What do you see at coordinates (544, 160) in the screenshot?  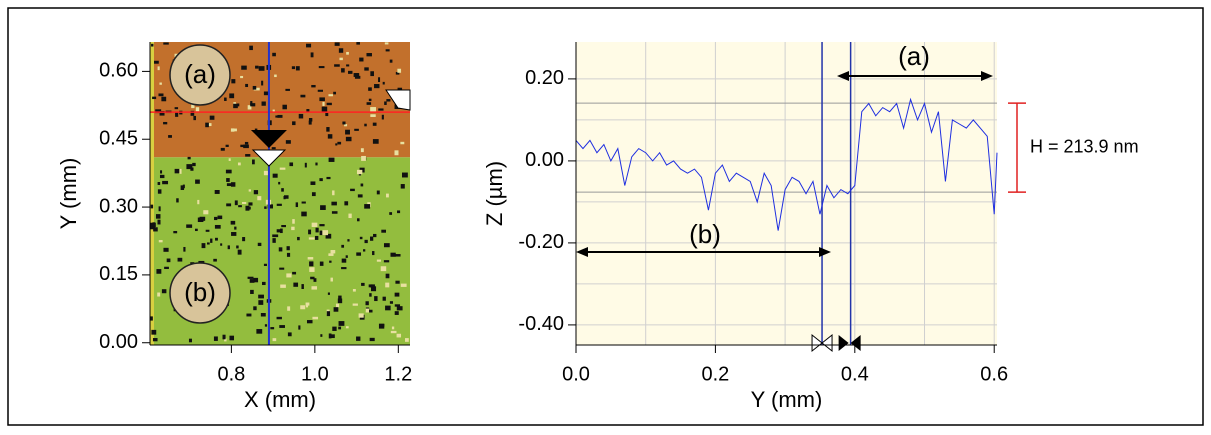 I see `y-tick-label: 0.00` at bounding box center [544, 160].